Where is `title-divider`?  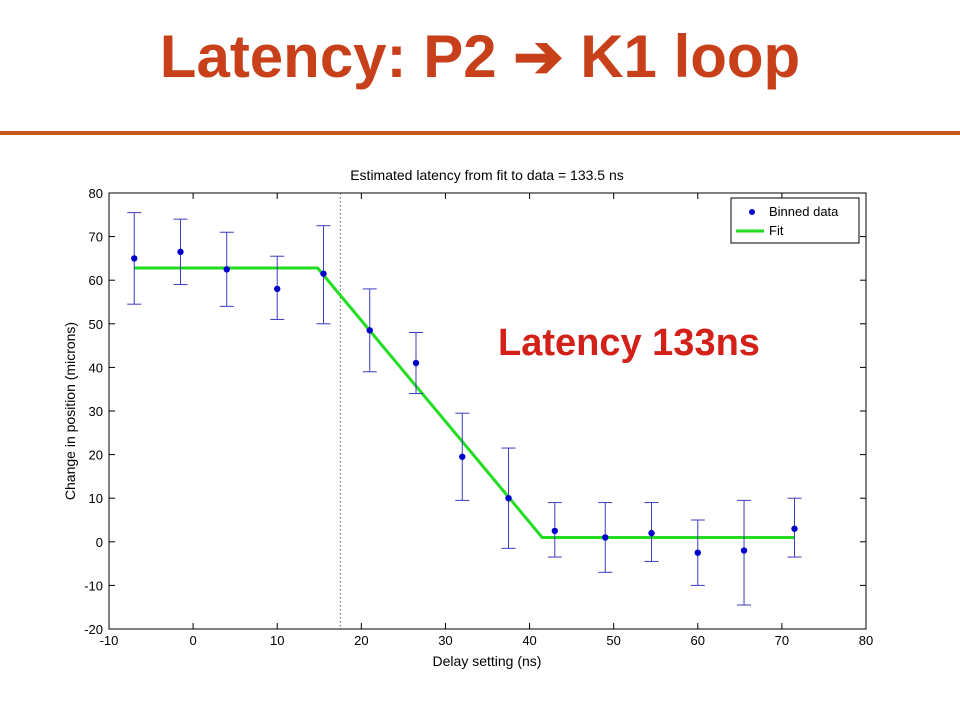
title-divider is located at coordinates (480, 133).